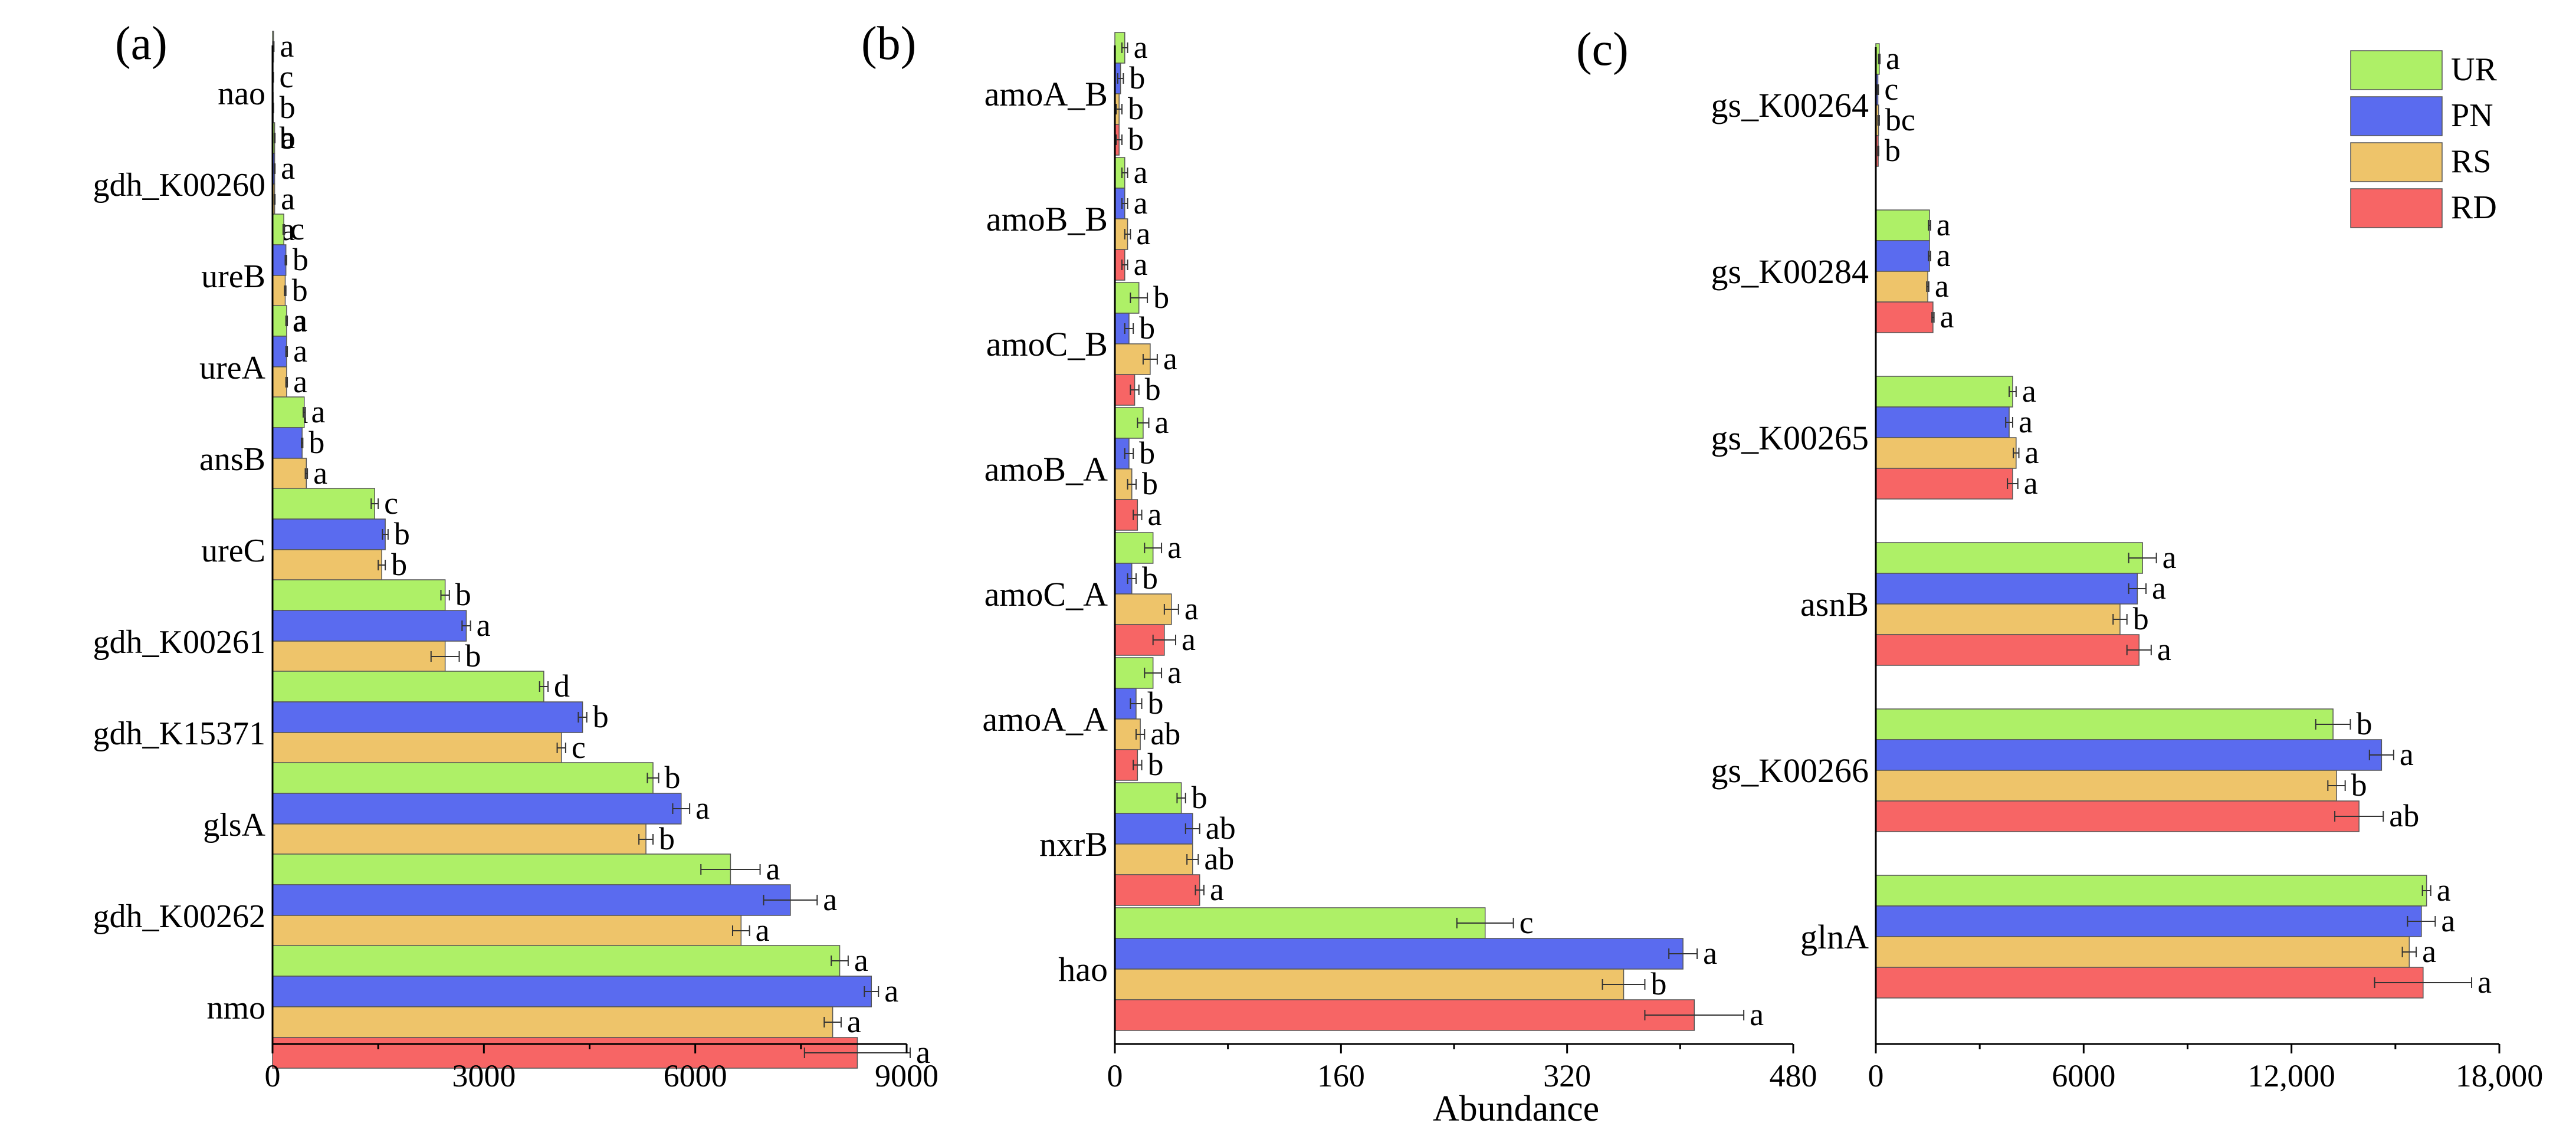 This screenshot has height=1136, width=2576. Describe the element at coordinates (463, 778) in the screenshot. I see `bar-glsa-ur` at that location.